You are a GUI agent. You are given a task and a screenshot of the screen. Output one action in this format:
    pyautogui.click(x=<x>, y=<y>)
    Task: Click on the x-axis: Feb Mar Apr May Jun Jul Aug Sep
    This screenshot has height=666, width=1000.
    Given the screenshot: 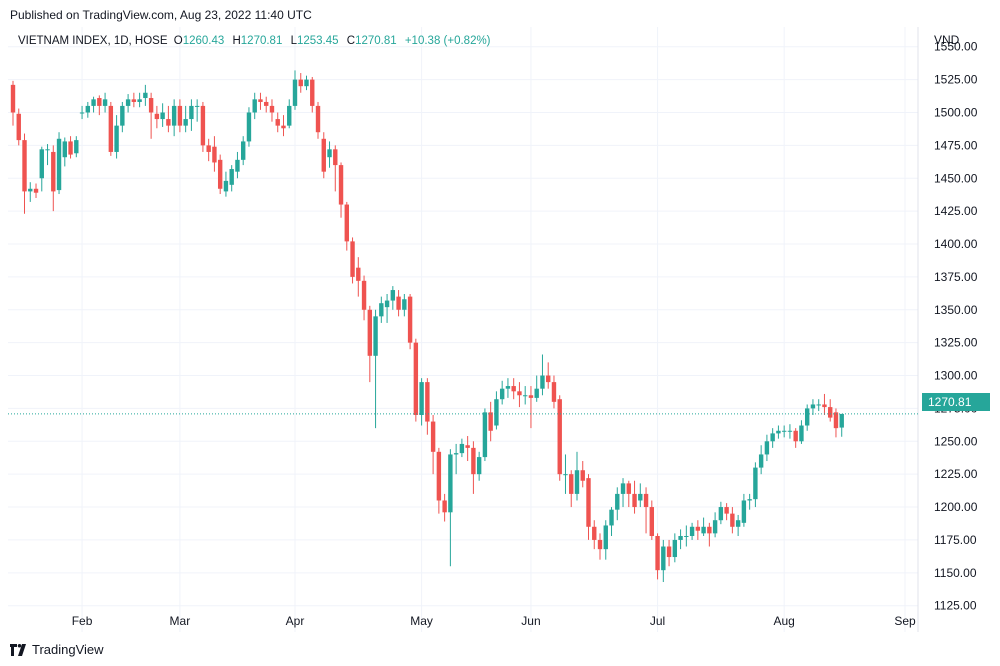 What is the action you would take?
    pyautogui.click(x=494, y=621)
    